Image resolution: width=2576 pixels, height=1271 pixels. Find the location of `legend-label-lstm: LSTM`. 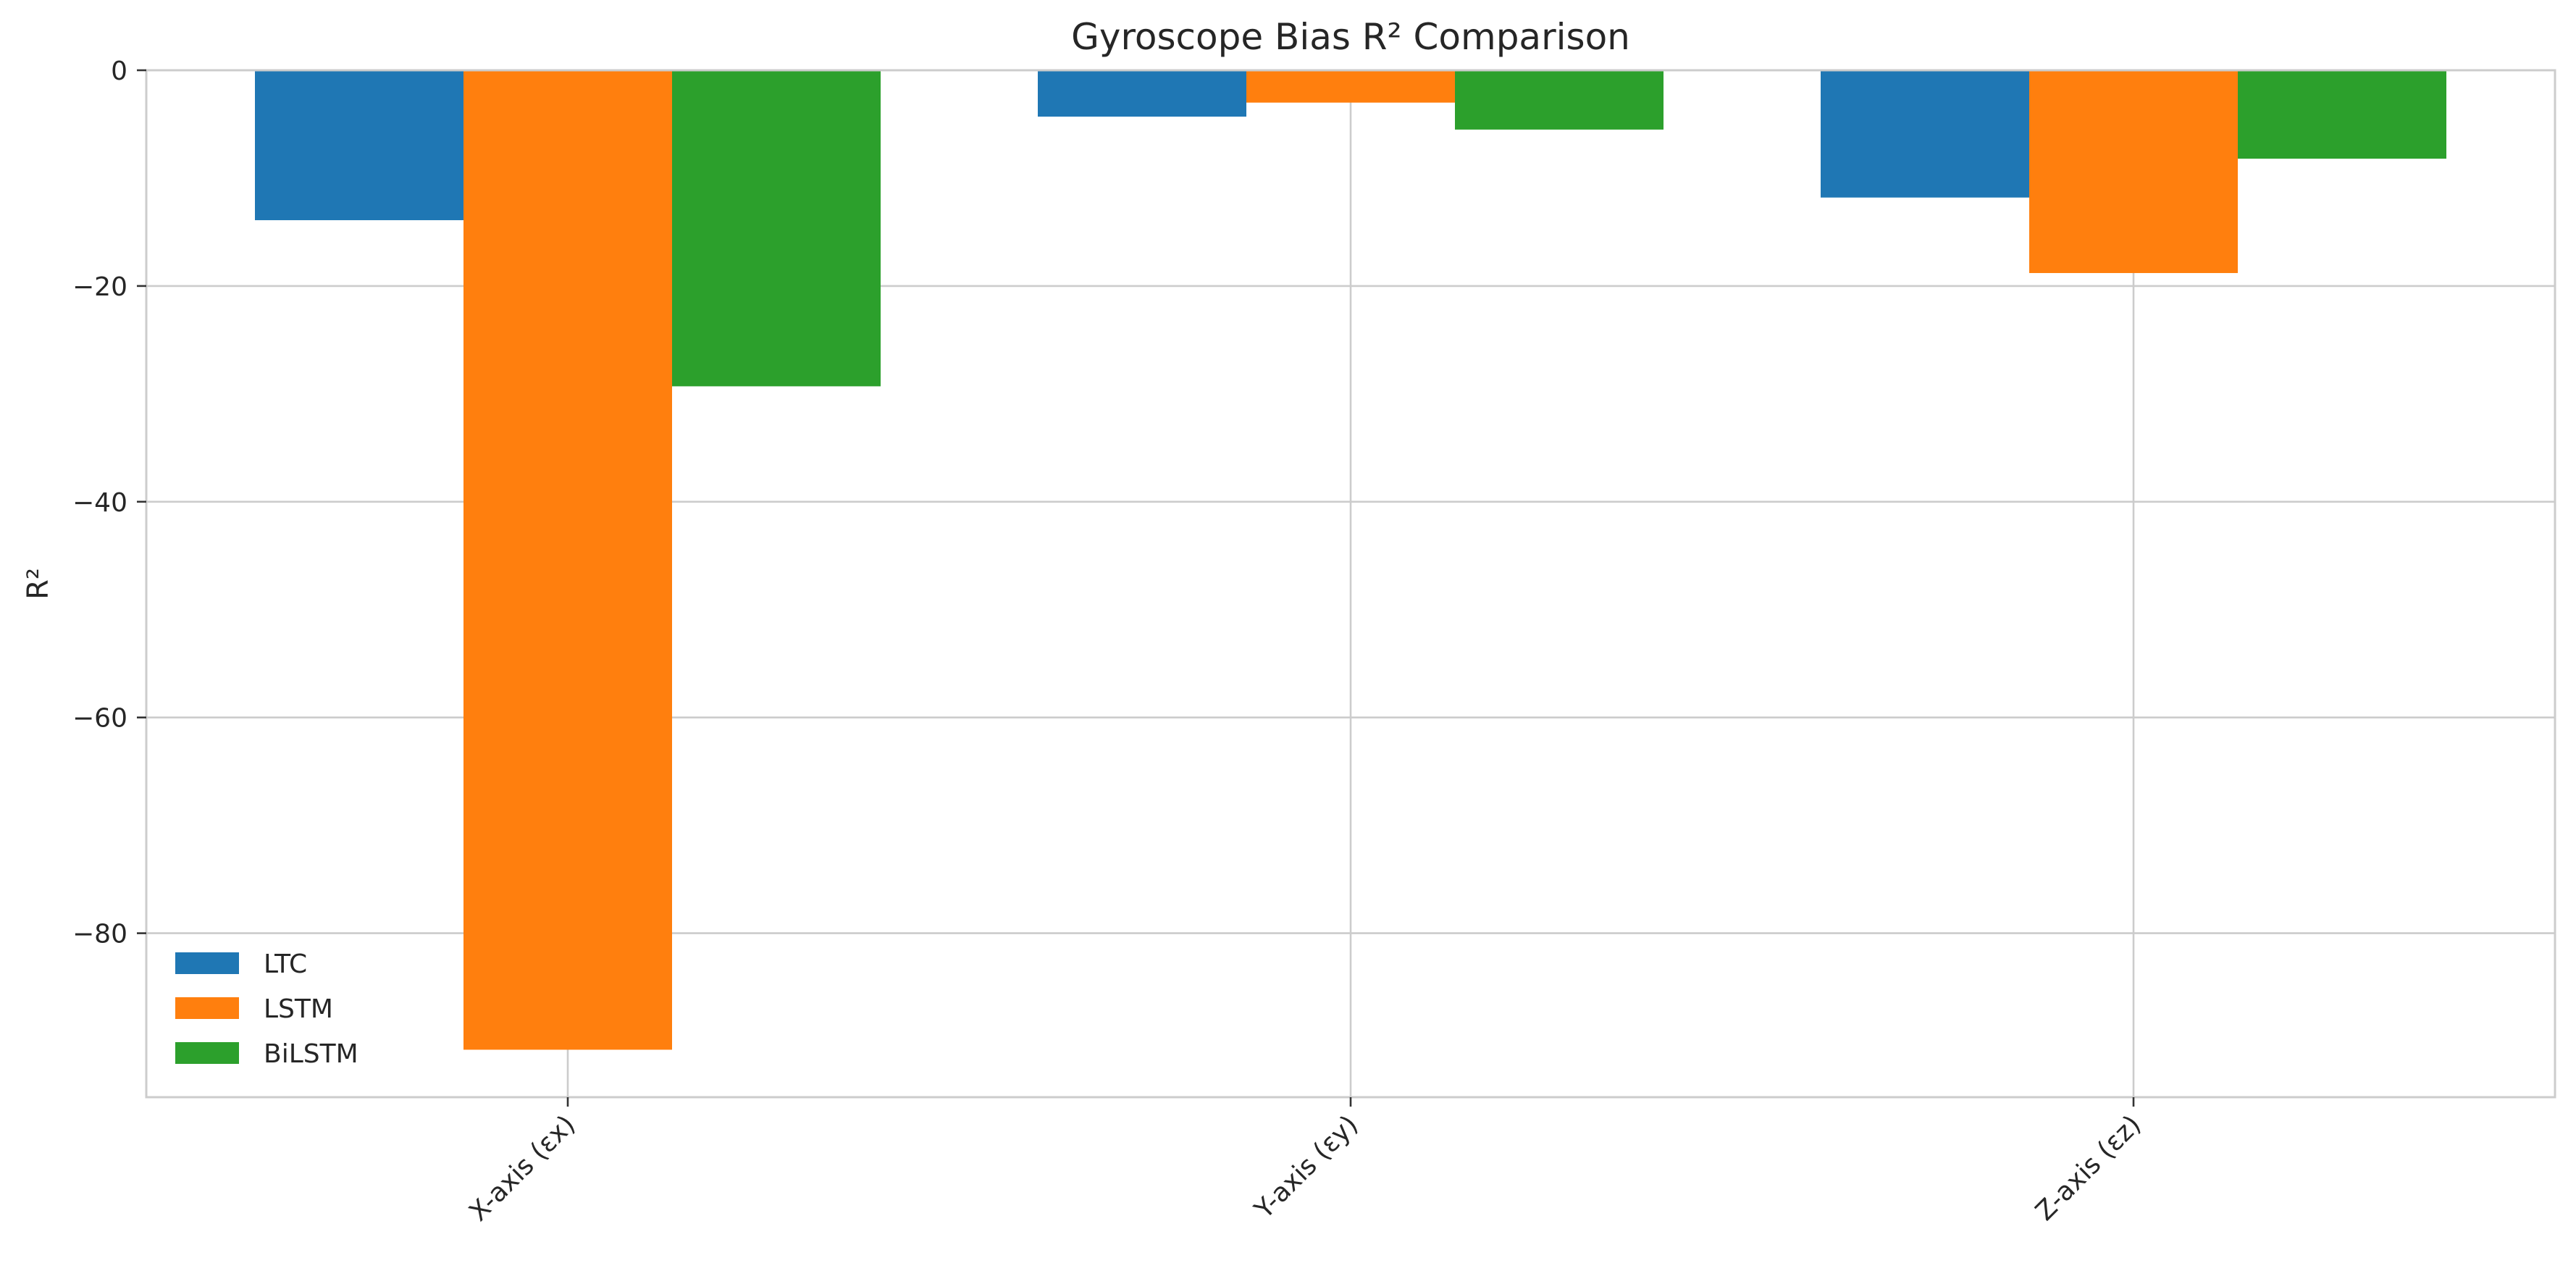

legend-label-lstm: LSTM is located at coordinates (298, 1009).